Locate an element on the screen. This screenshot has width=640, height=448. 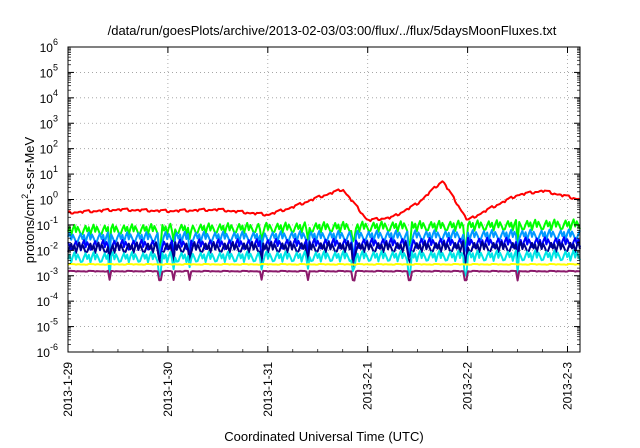
y-tick-label: 10⁻⁶ is located at coordinates (47, 351).